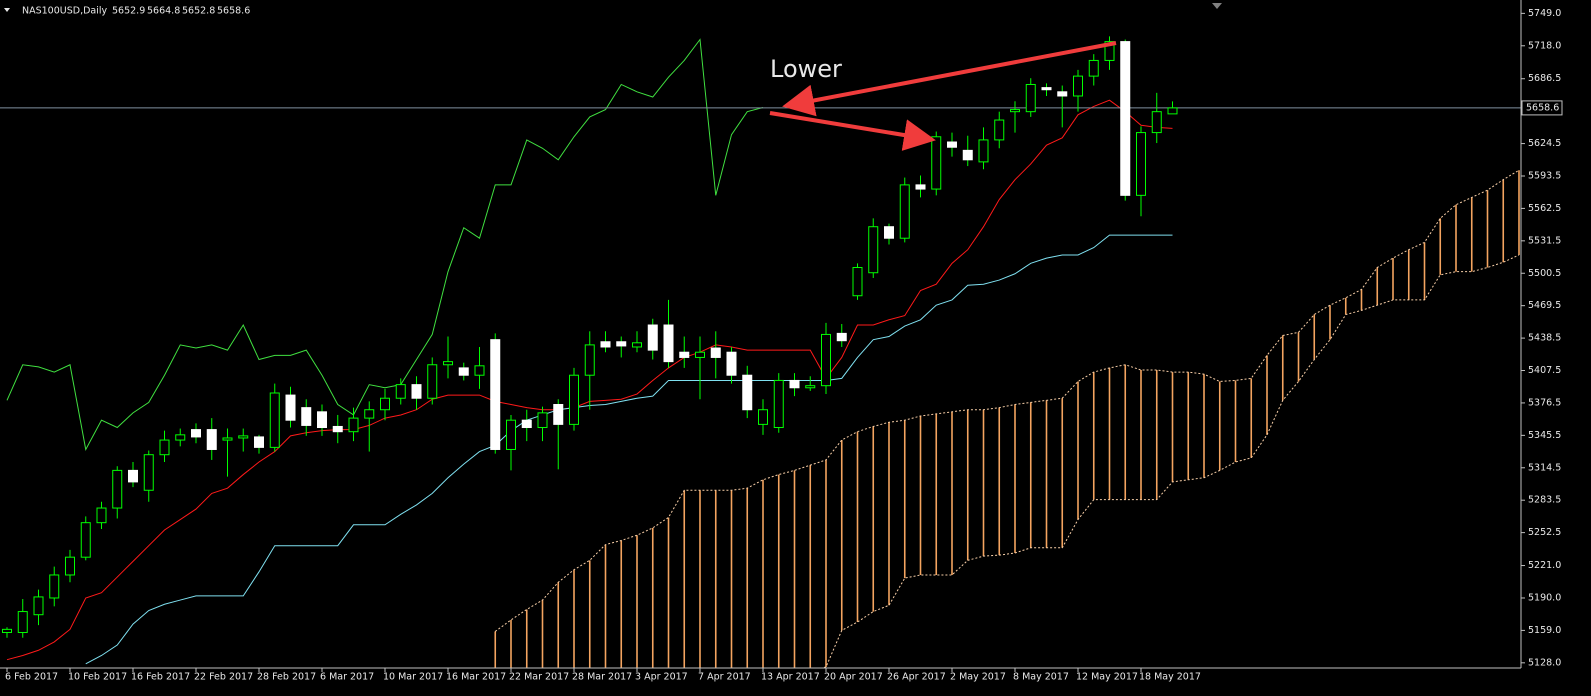 Image resolution: width=1591 pixels, height=696 pixels. I want to click on x-tick-label: 6 Feb 2017, so click(31, 677).